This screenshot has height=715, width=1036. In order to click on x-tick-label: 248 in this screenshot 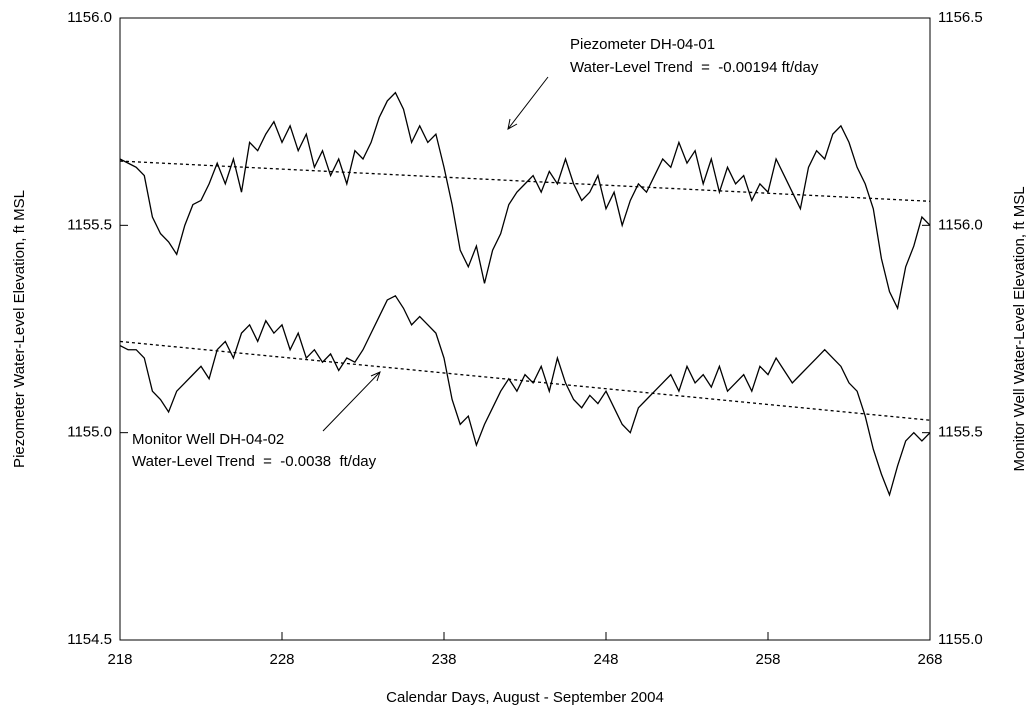, I will do `click(605, 659)`.